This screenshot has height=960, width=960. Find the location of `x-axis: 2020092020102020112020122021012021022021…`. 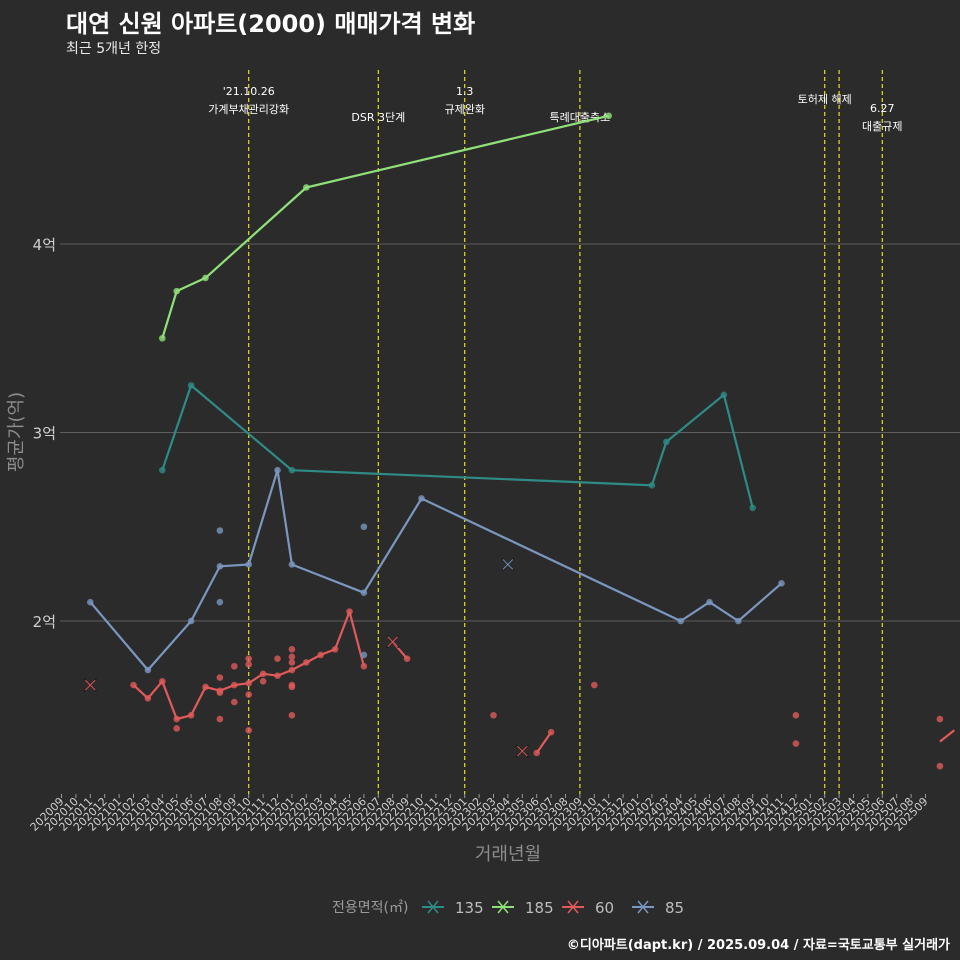

x-axis: 2020092020102020112020122021012021022021… is located at coordinates (479, 814).